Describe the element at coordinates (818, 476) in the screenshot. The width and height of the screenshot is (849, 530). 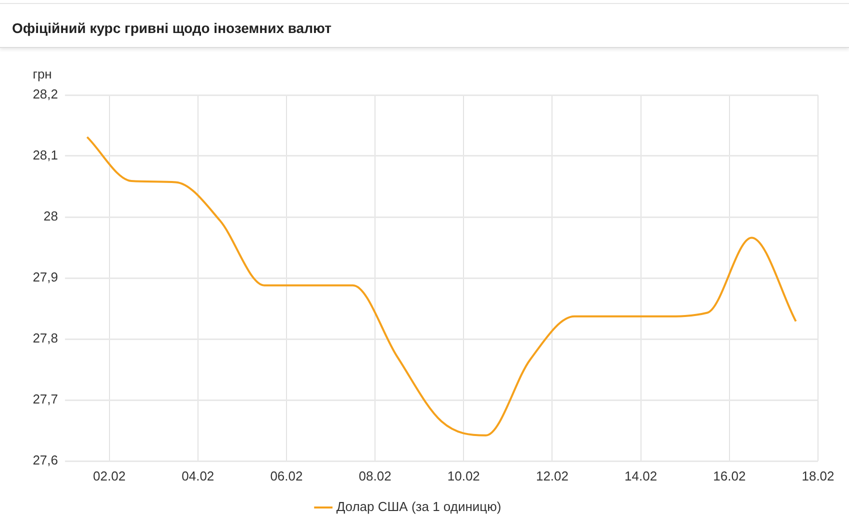
I see `x-tick-label: 18.02` at that location.